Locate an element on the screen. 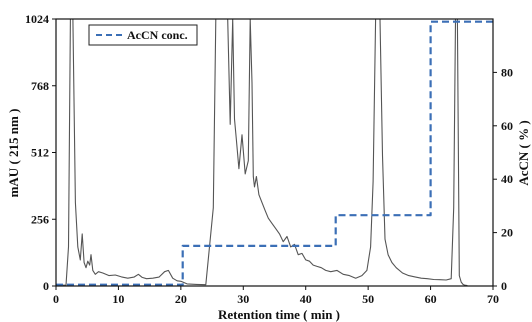  y-left-tick-label: 512 is located at coordinates (40, 153).